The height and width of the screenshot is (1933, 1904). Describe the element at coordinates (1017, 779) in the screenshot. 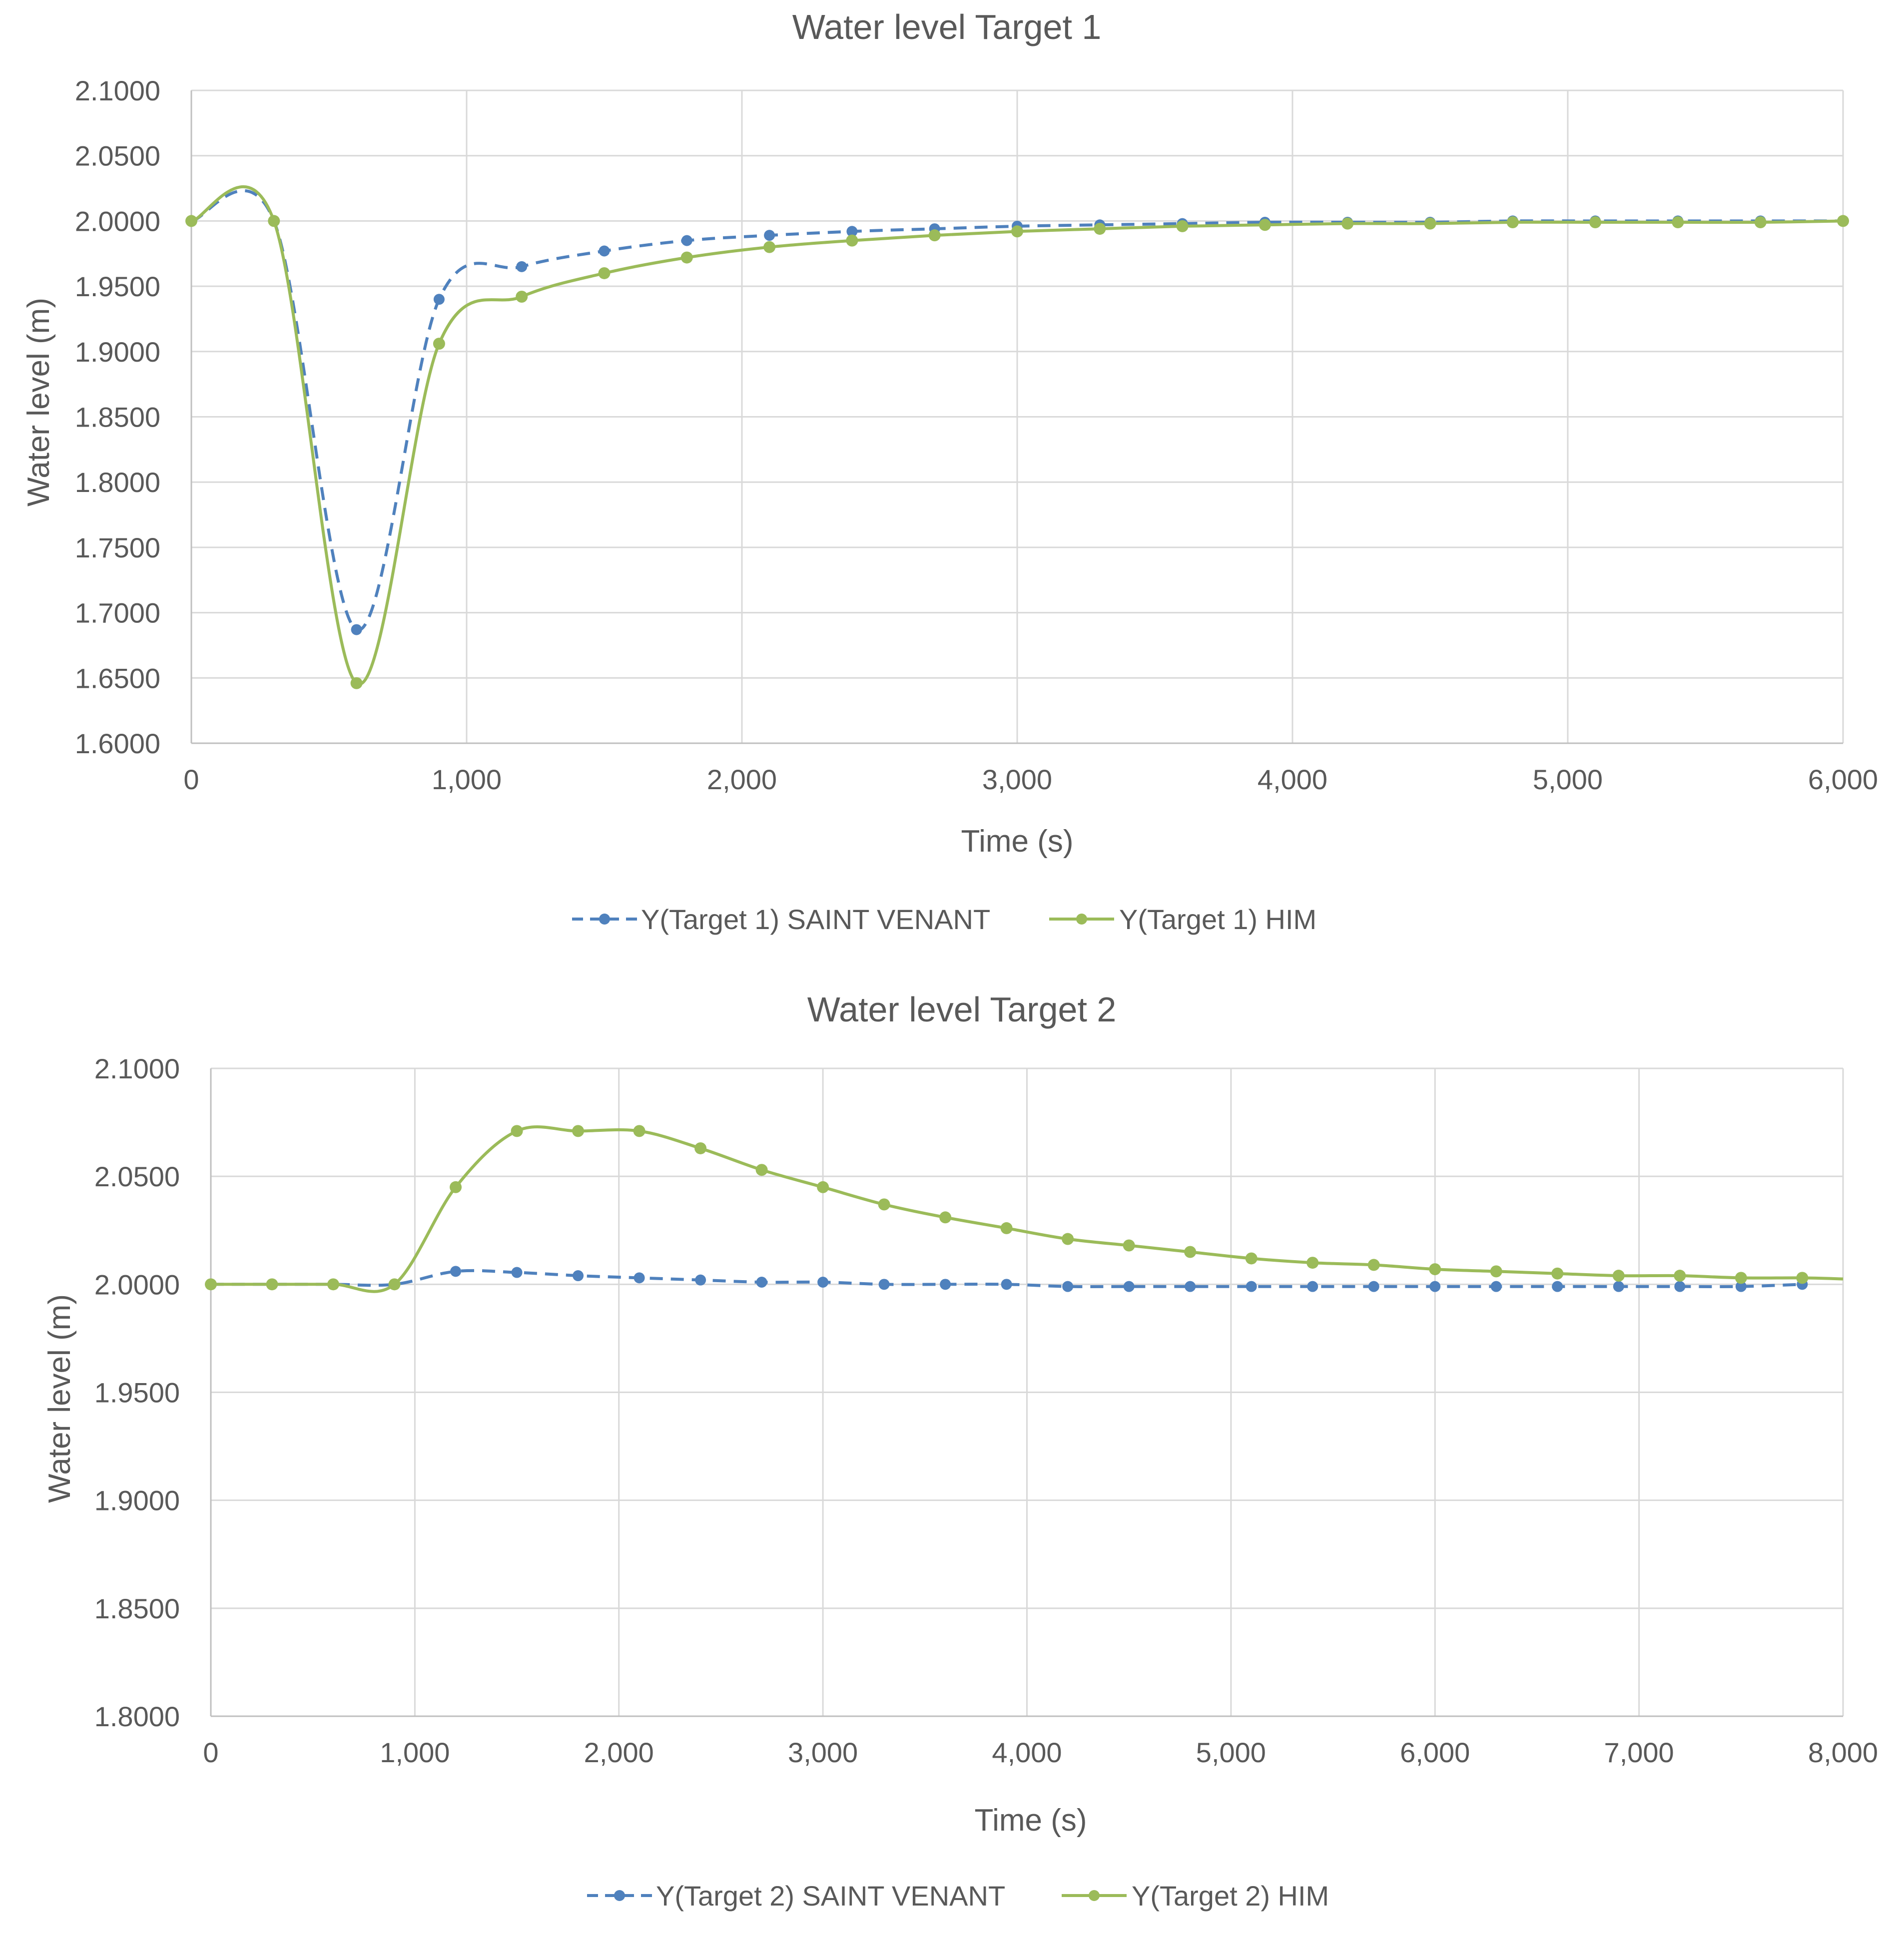

I see `x-tick-label: 3,000` at that location.